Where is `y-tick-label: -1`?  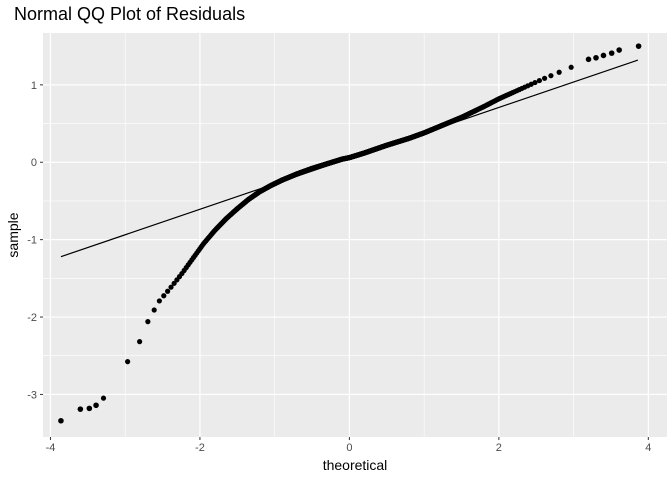
y-tick-label: -1 is located at coordinates (32, 241).